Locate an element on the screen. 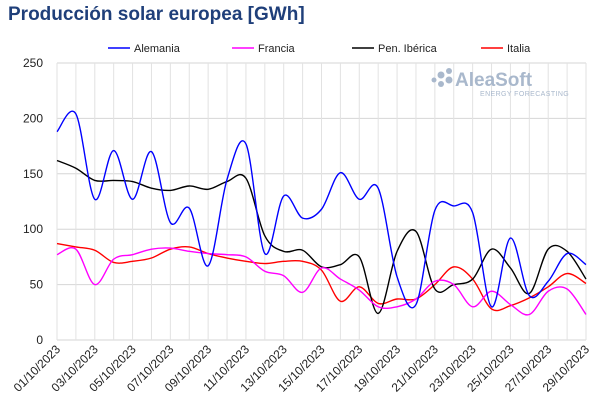 The height and width of the screenshot is (418, 600). y-tick-label: 200 is located at coordinates (33, 118).